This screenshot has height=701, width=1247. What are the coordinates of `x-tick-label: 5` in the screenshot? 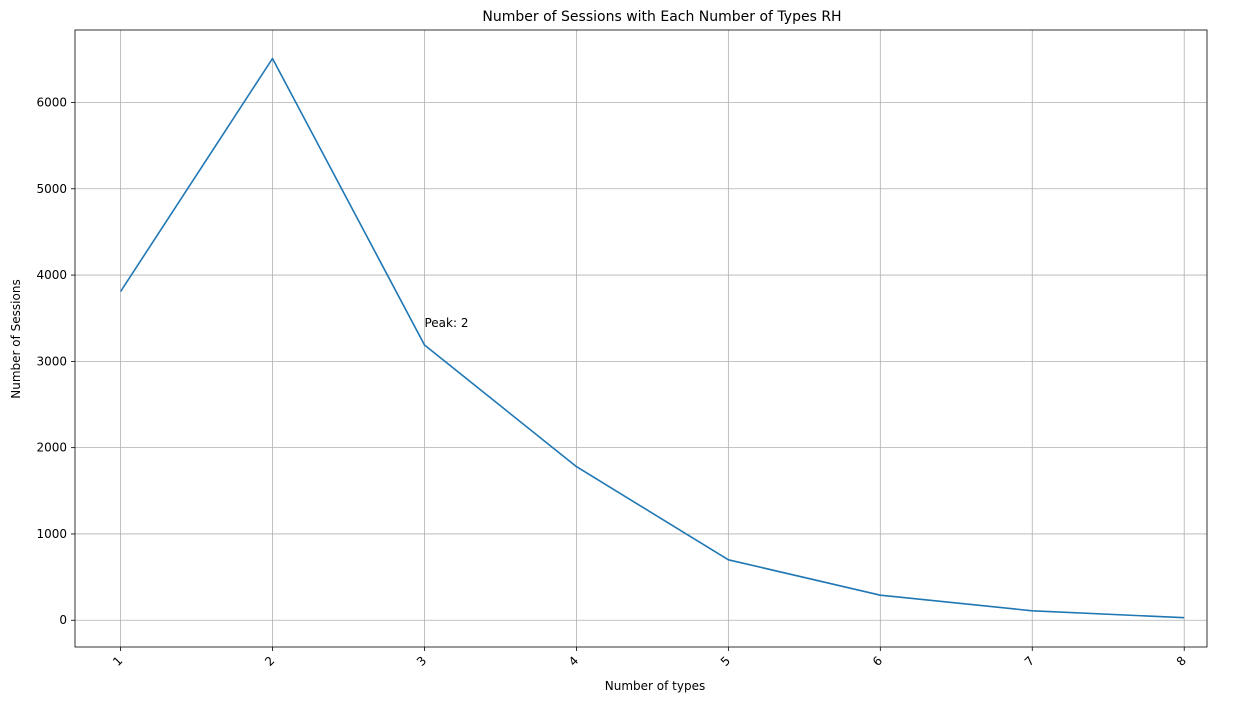 It's located at (725, 661).